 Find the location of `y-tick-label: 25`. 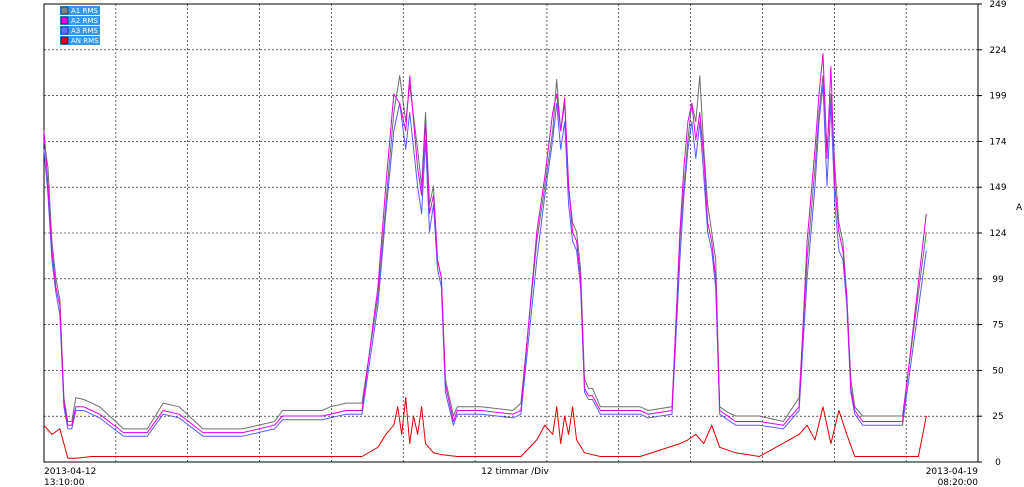

y-tick-label: 25 is located at coordinates (997, 417).